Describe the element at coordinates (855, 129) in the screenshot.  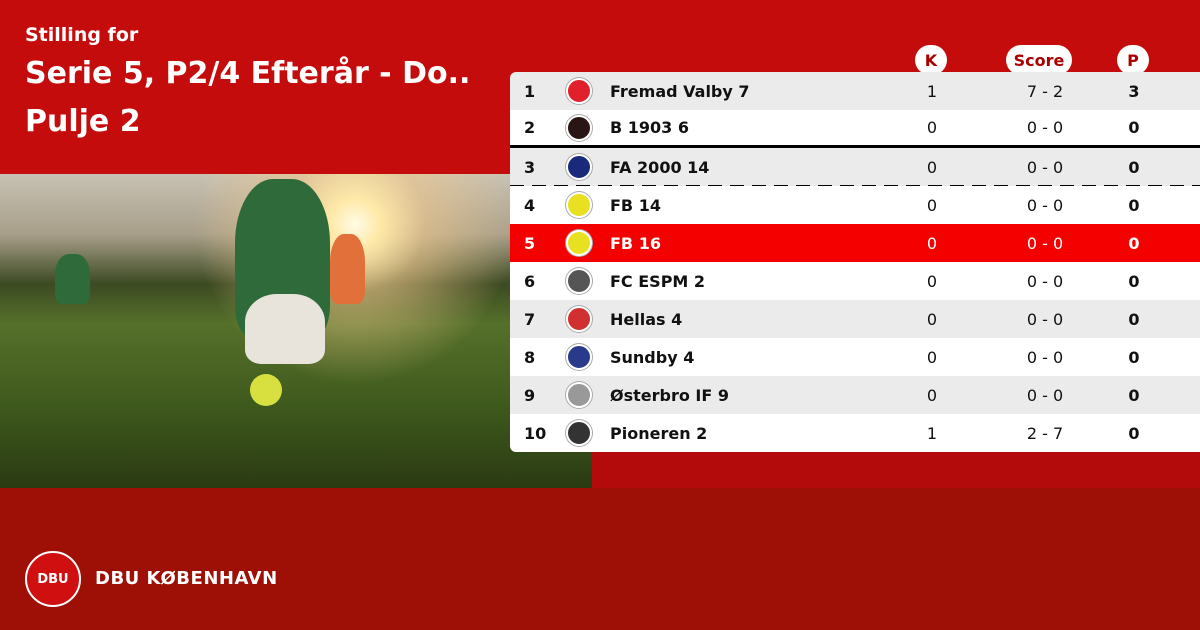
I see `table-row: 2 B 1903 6 0 0 - 0 0` at that location.